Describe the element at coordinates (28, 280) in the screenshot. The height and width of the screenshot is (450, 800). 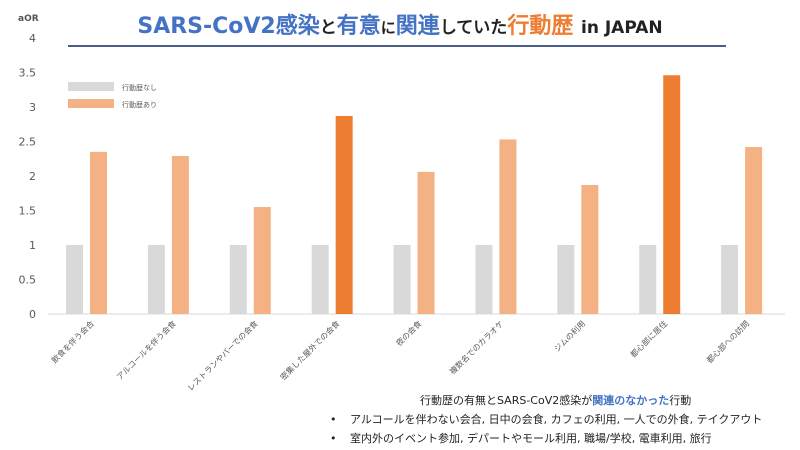
I see `y-tick-label: 0.5` at that location.